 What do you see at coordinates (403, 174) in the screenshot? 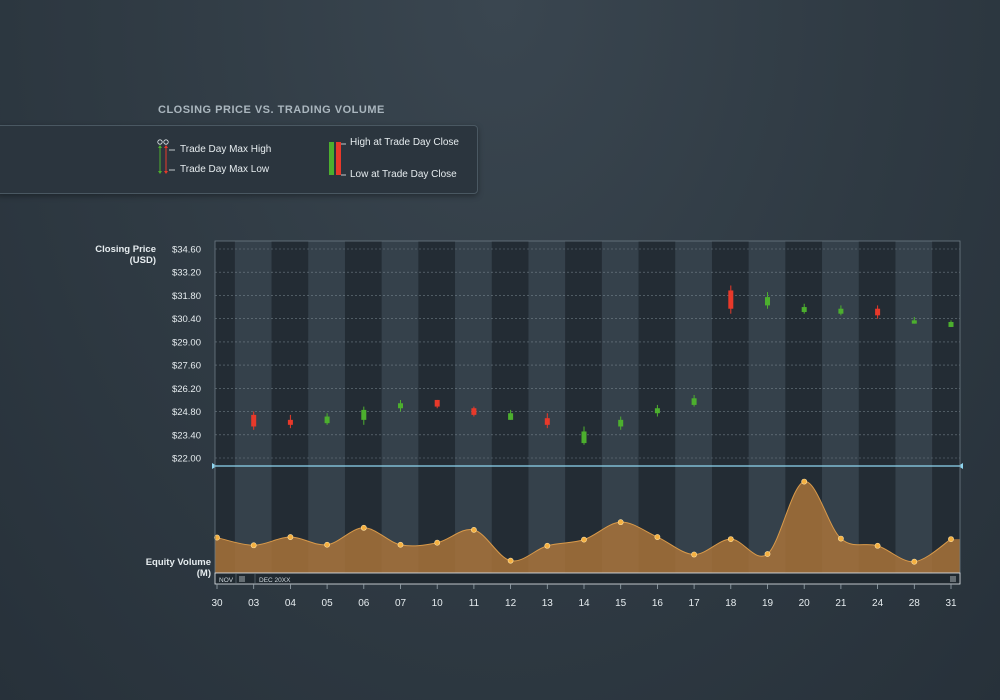
I see `legend-low-close: Low at Trade Day Close` at bounding box center [403, 174].